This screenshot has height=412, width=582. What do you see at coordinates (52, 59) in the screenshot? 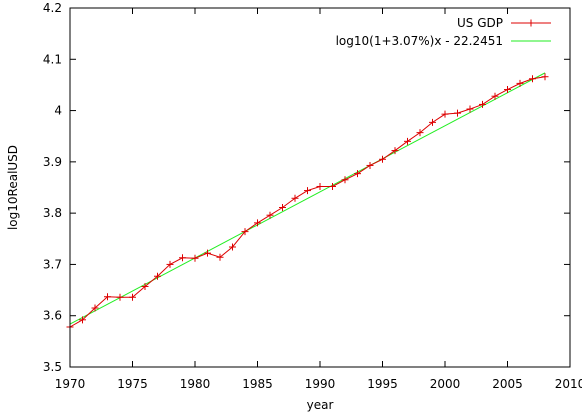
I see `y-tick-label: 4.1` at bounding box center [52, 59].